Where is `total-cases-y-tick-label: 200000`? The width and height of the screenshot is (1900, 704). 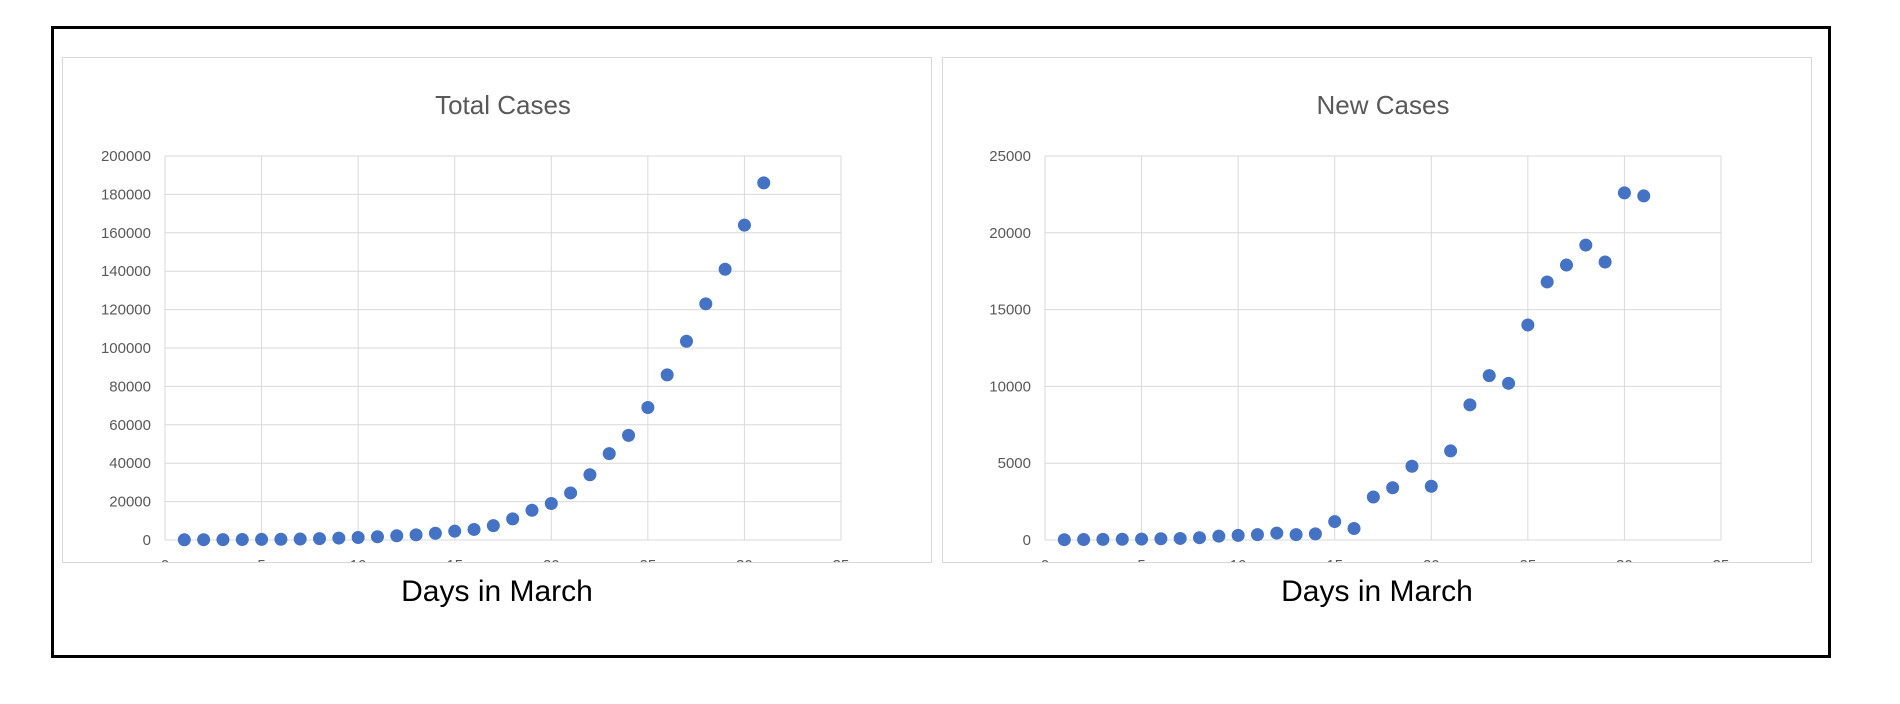
total-cases-y-tick-label: 200000 is located at coordinates (126, 156).